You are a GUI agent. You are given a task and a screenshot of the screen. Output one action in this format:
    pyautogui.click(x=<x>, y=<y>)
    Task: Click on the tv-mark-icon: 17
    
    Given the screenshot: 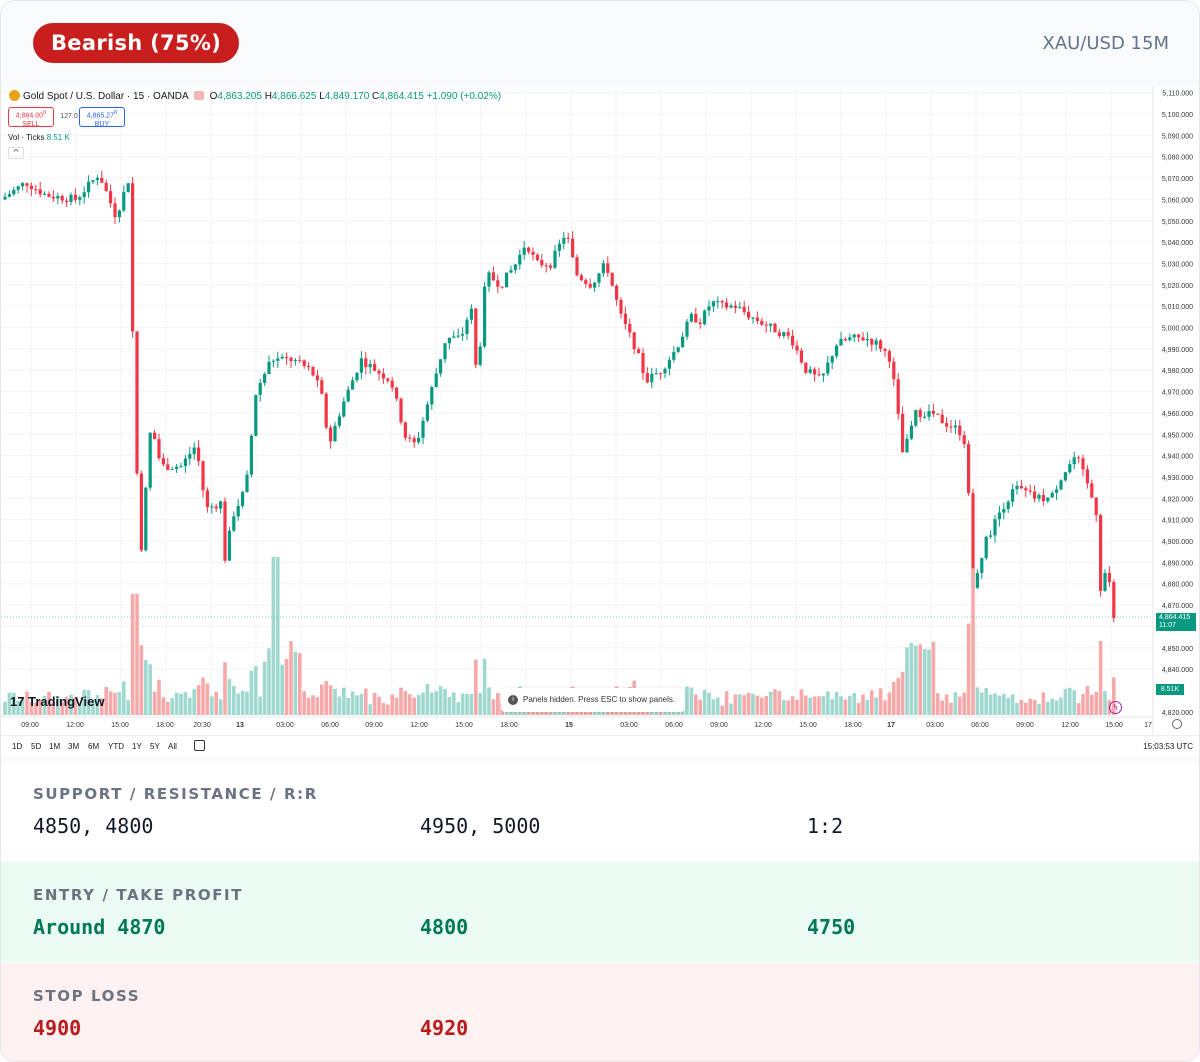 What is the action you would take?
    pyautogui.click(x=17, y=701)
    